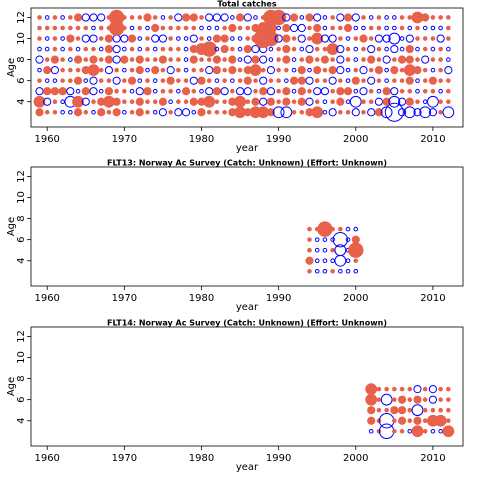  I want to click on y-tick-label: 8, so click(21, 218).